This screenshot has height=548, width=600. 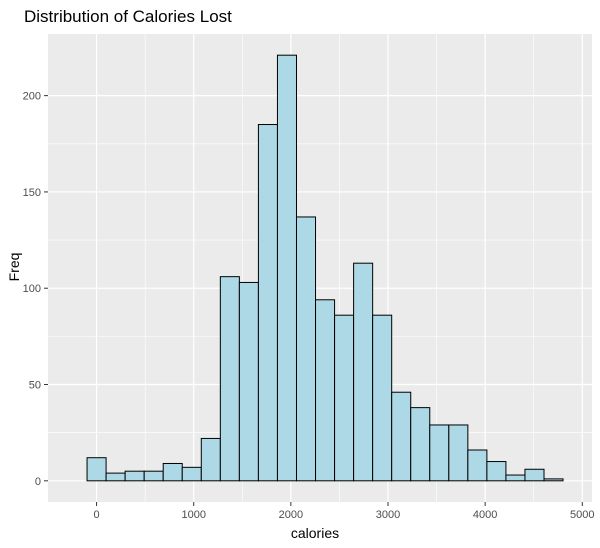 What do you see at coordinates (315, 533) in the screenshot?
I see `x-axis-title: calories` at bounding box center [315, 533].